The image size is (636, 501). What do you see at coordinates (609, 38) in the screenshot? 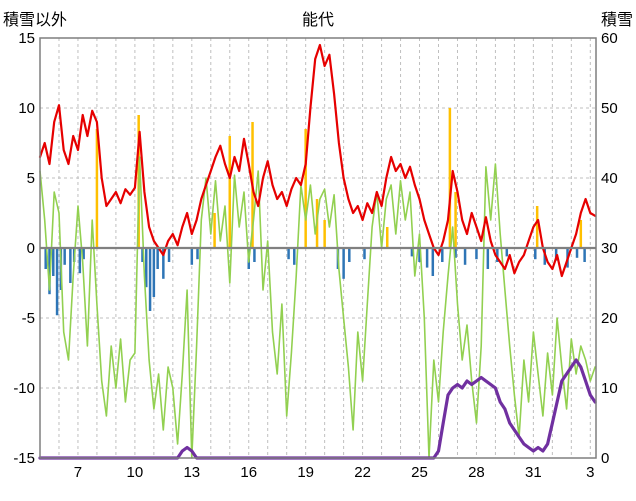
I see `right-axis-tick-label: 60` at bounding box center [609, 38].